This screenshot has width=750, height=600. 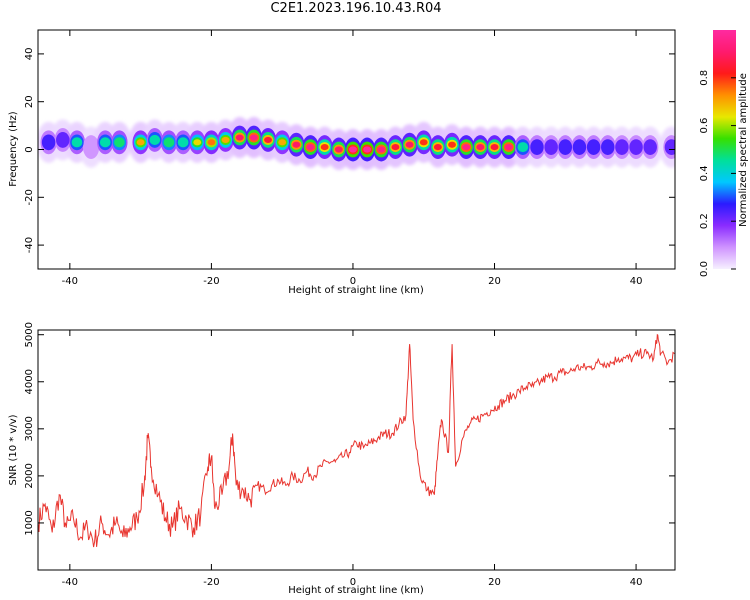 I want to click on snr-x-tick-label: 40, so click(x=636, y=582).